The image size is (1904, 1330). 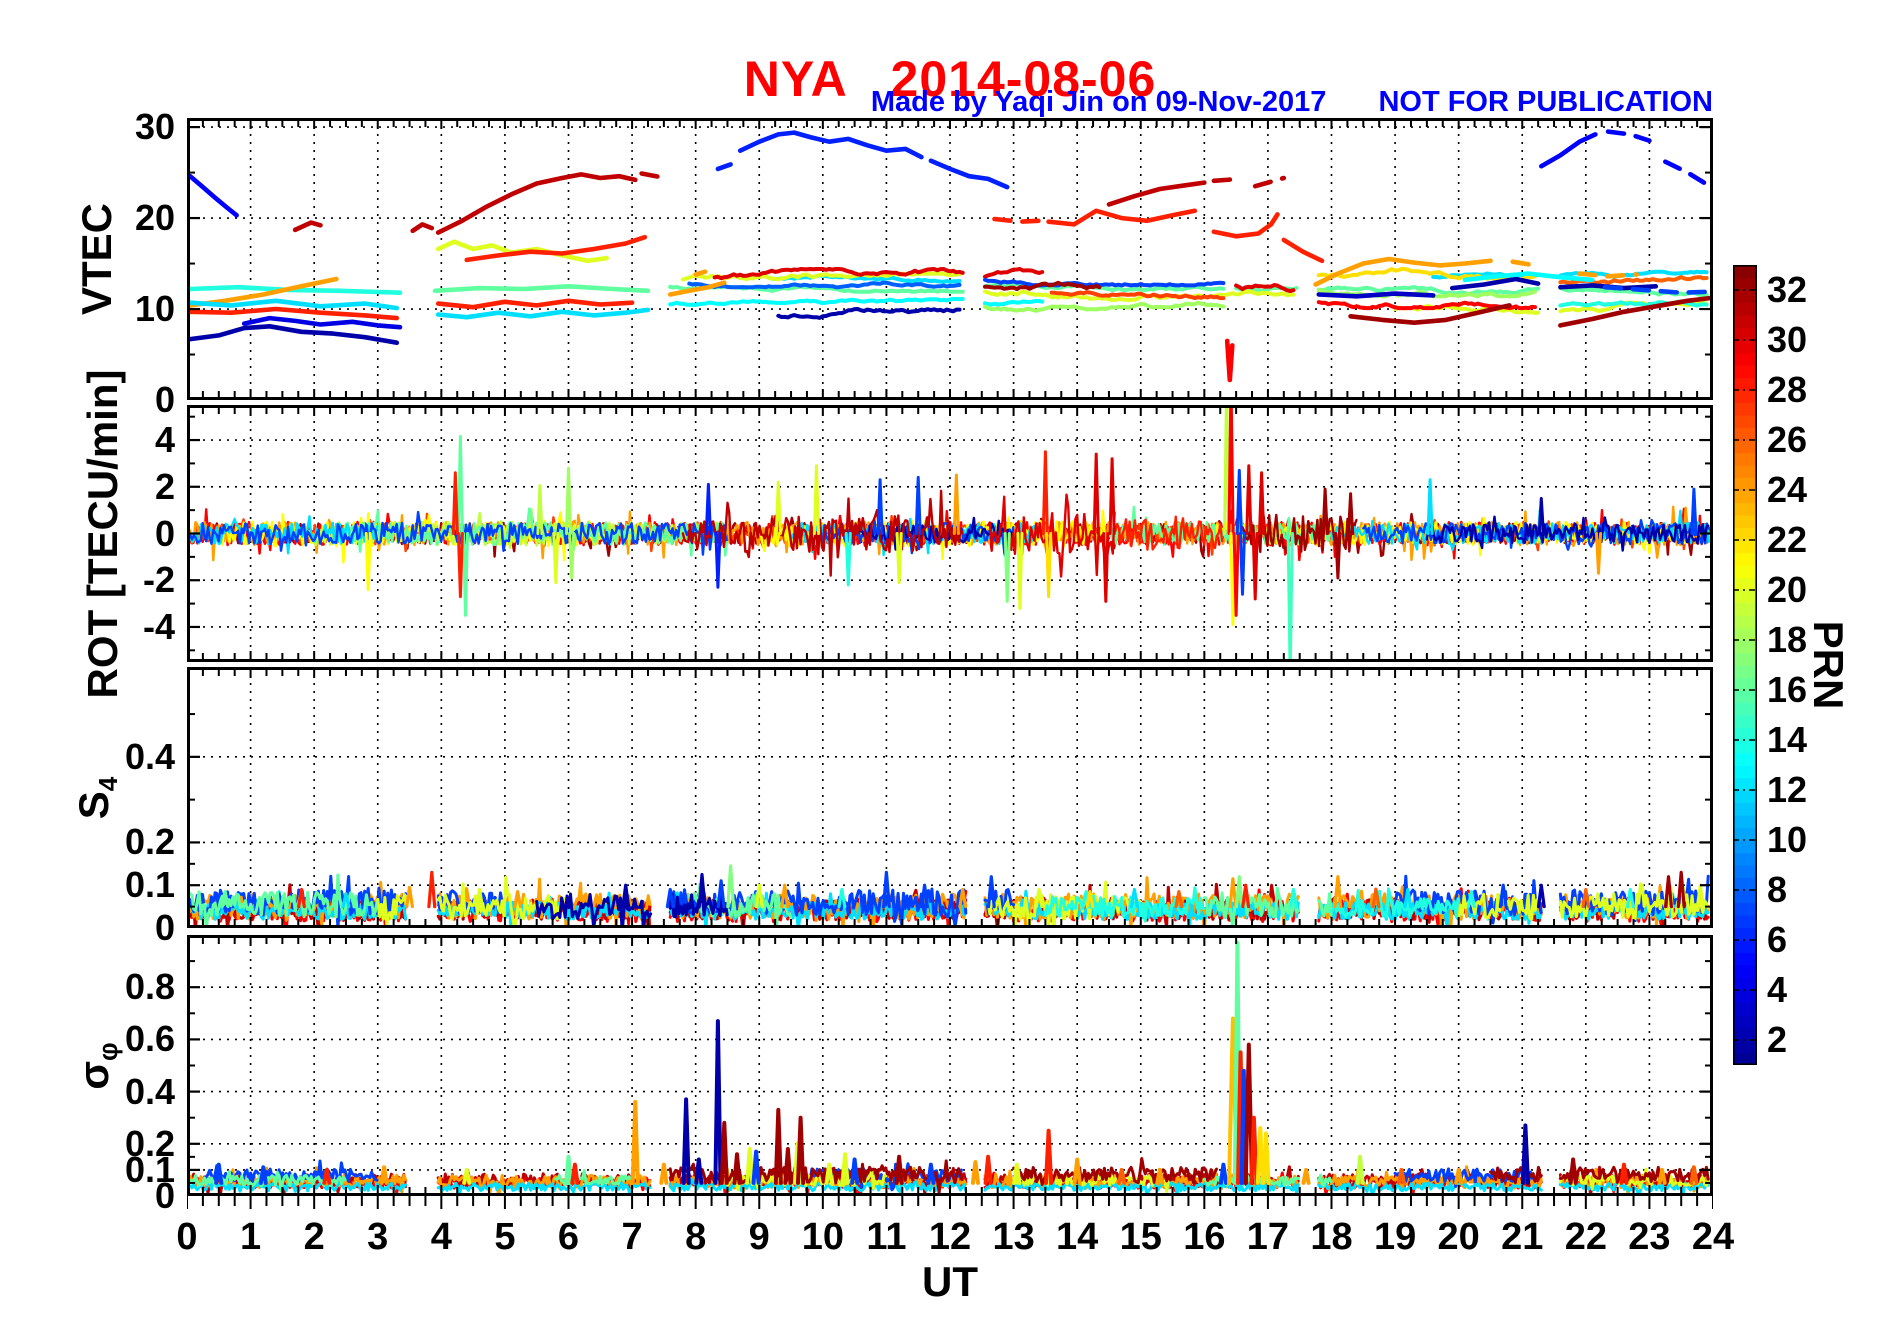 I want to click on x-tick-label: 20, so click(x=1458, y=1237).